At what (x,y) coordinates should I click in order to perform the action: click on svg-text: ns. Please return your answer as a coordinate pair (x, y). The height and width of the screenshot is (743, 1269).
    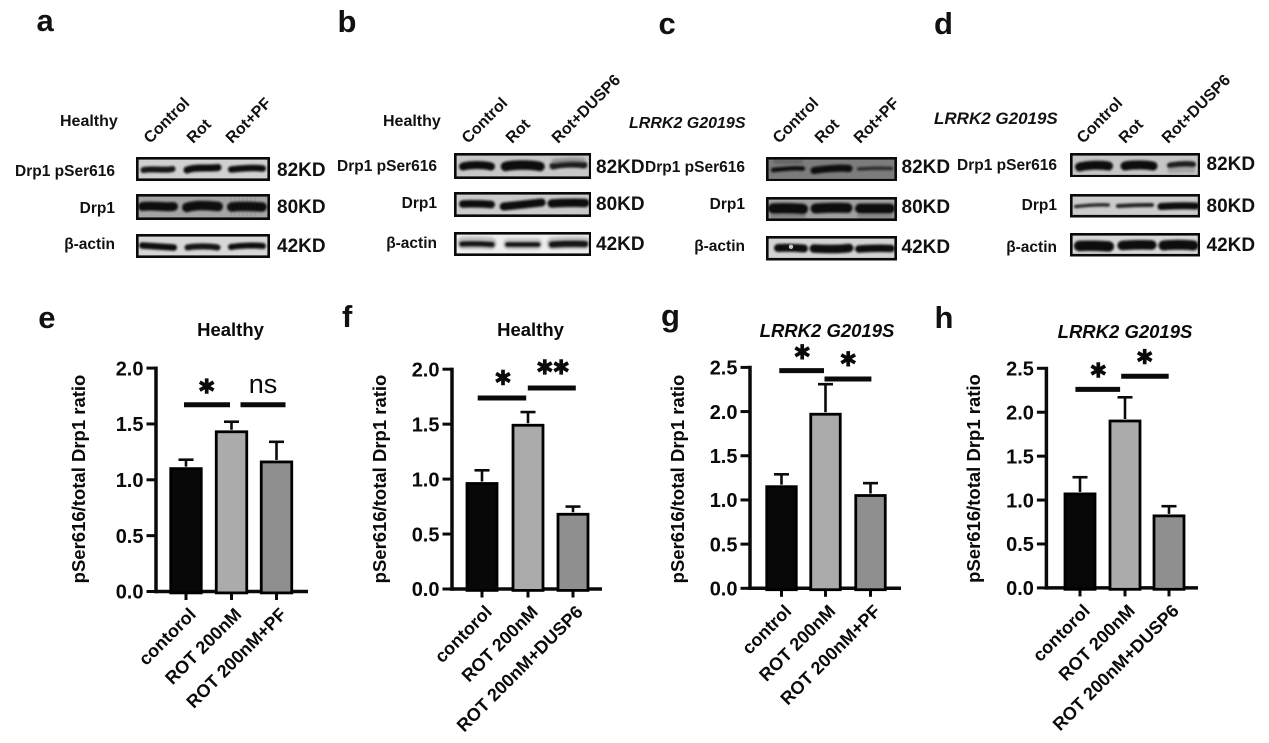
    Looking at the image, I should click on (263, 384).